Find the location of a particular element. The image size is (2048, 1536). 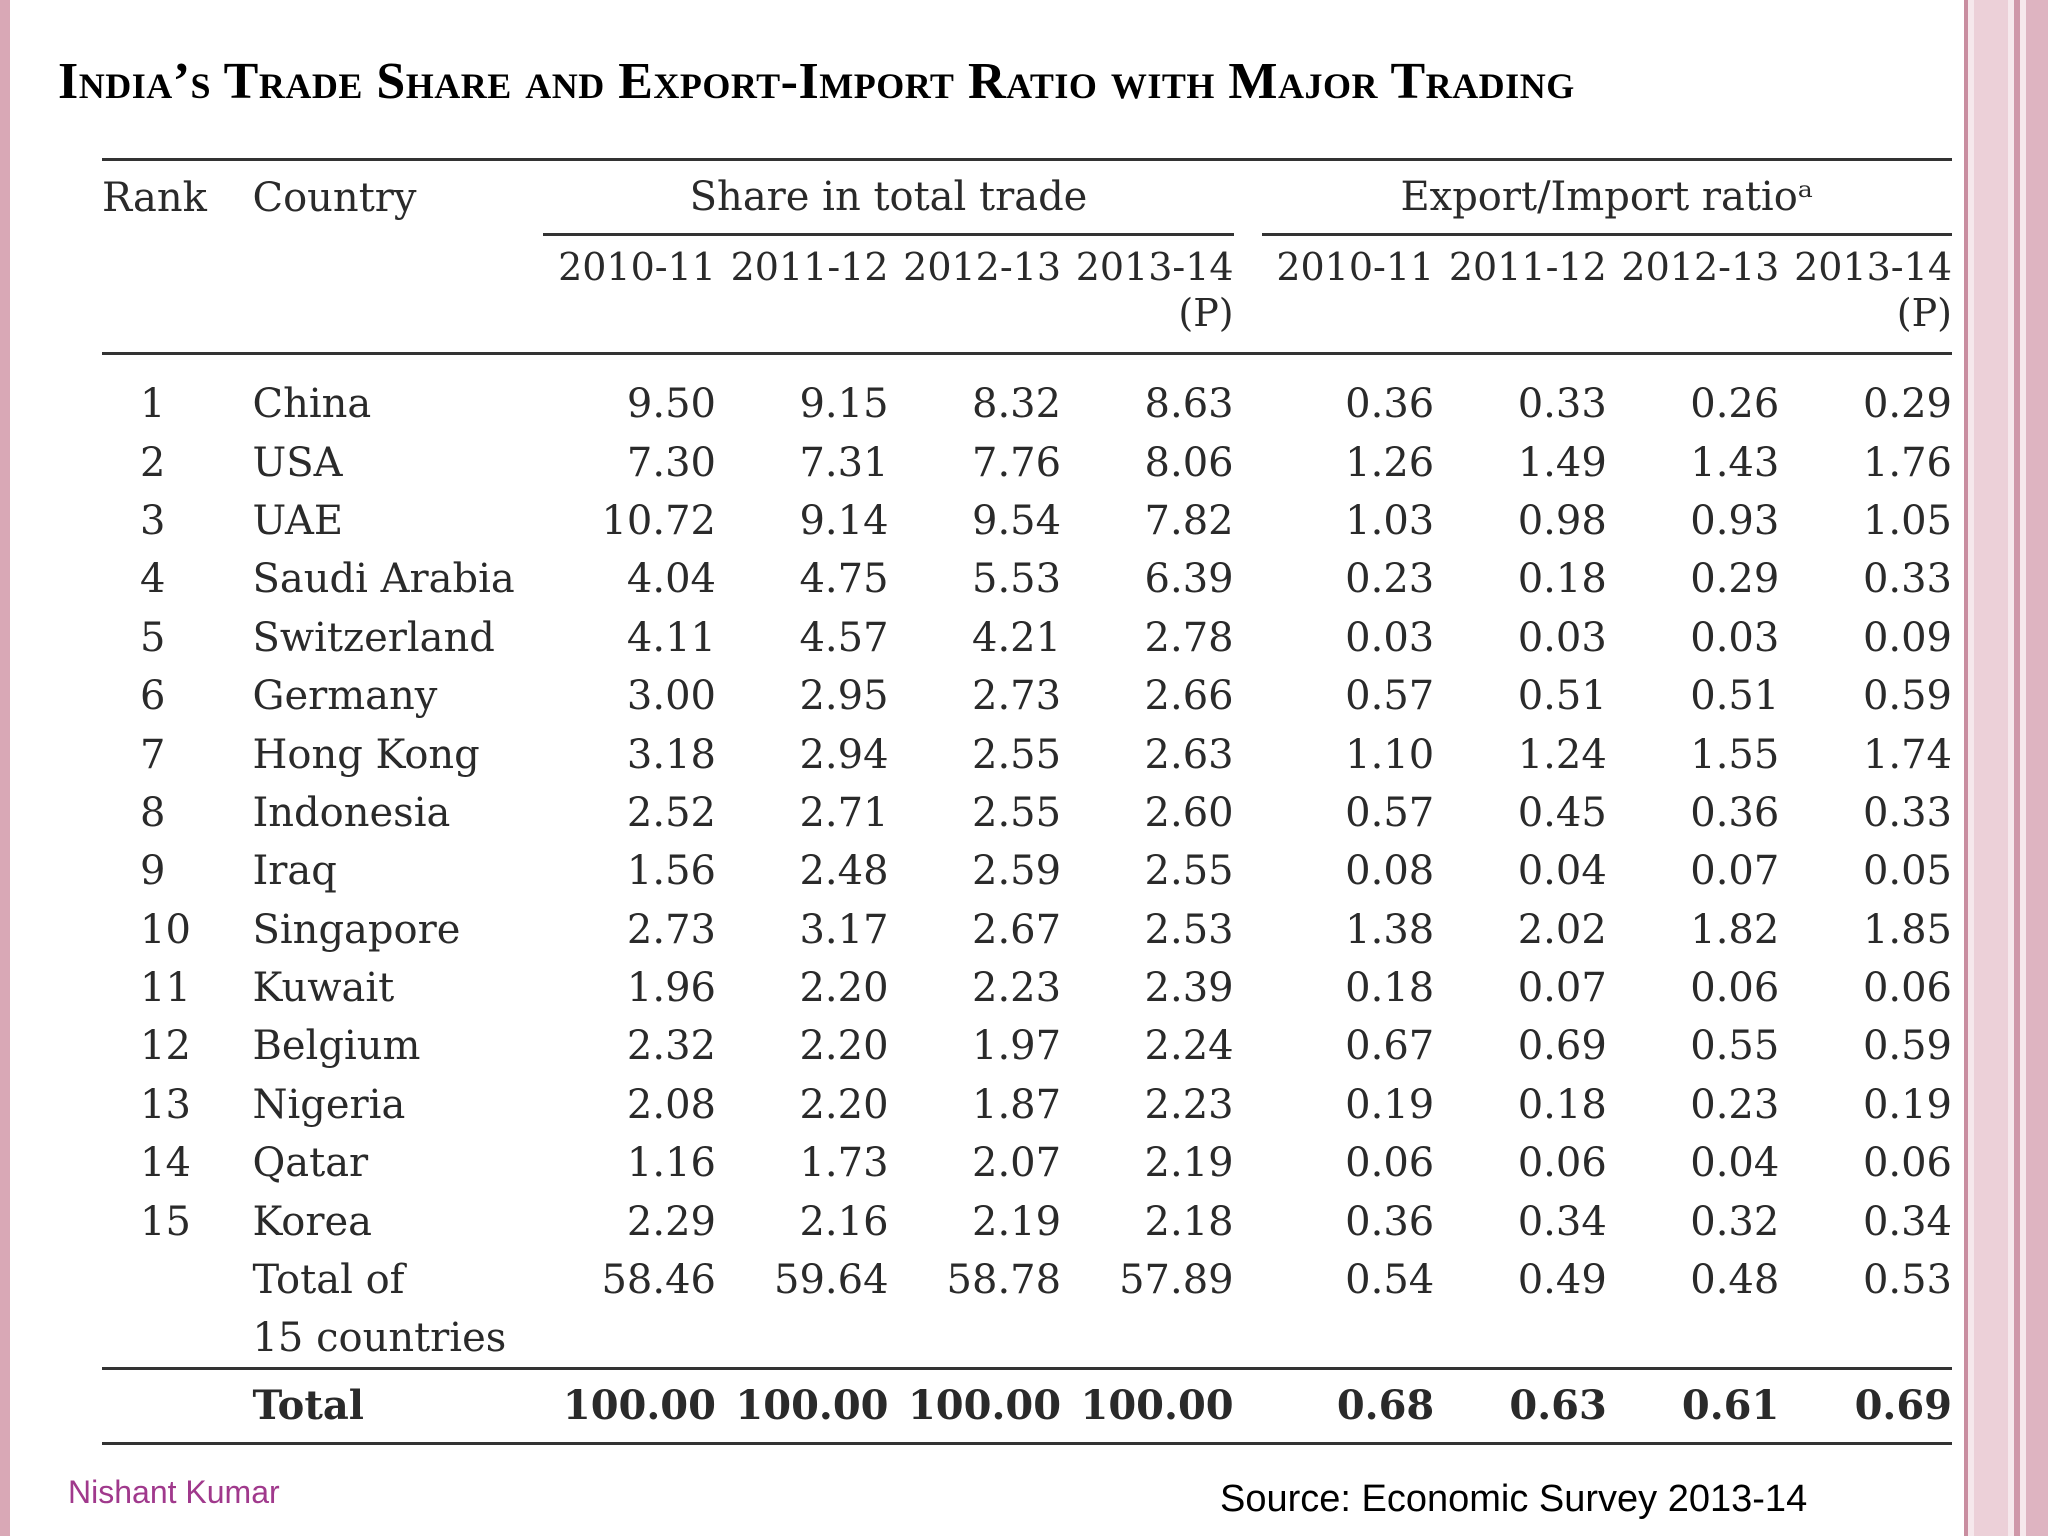

share-cell: 4.21 is located at coordinates (1017, 637).